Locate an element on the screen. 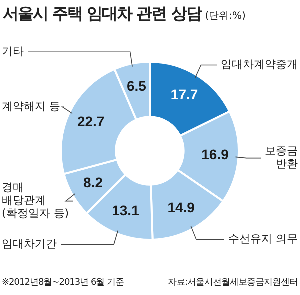  chart-subtitle: (단위:%) is located at coordinates (225, 16).